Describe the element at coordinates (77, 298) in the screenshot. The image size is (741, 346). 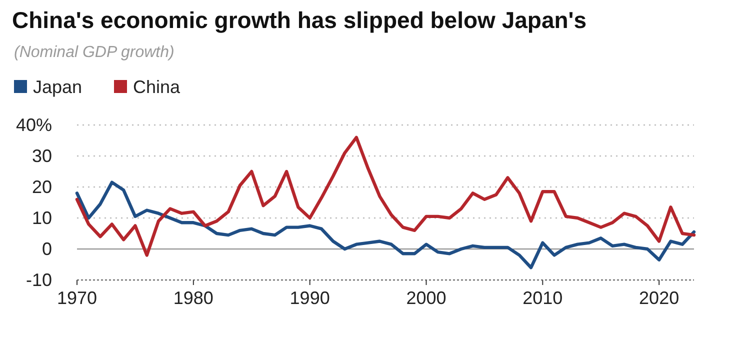
I see `x-tick-label: 1970` at that location.